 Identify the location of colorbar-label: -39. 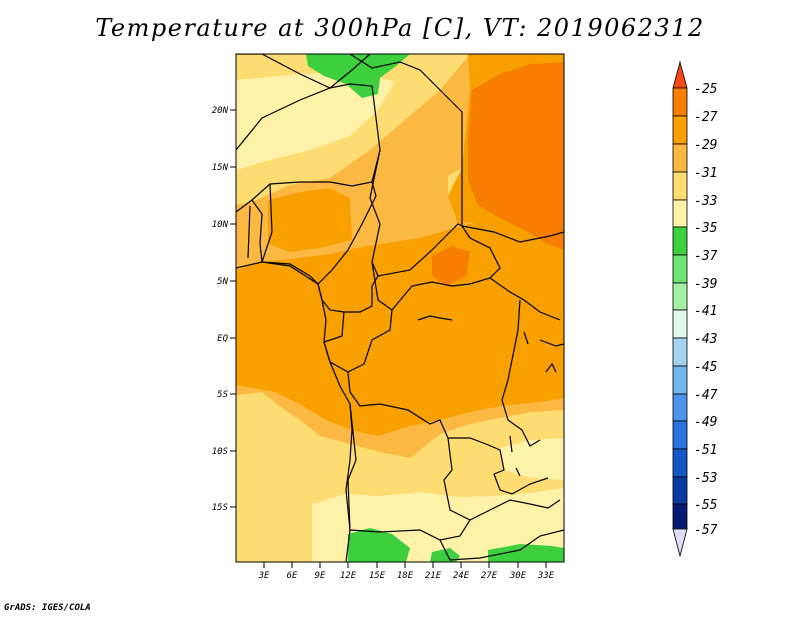
(705, 284).